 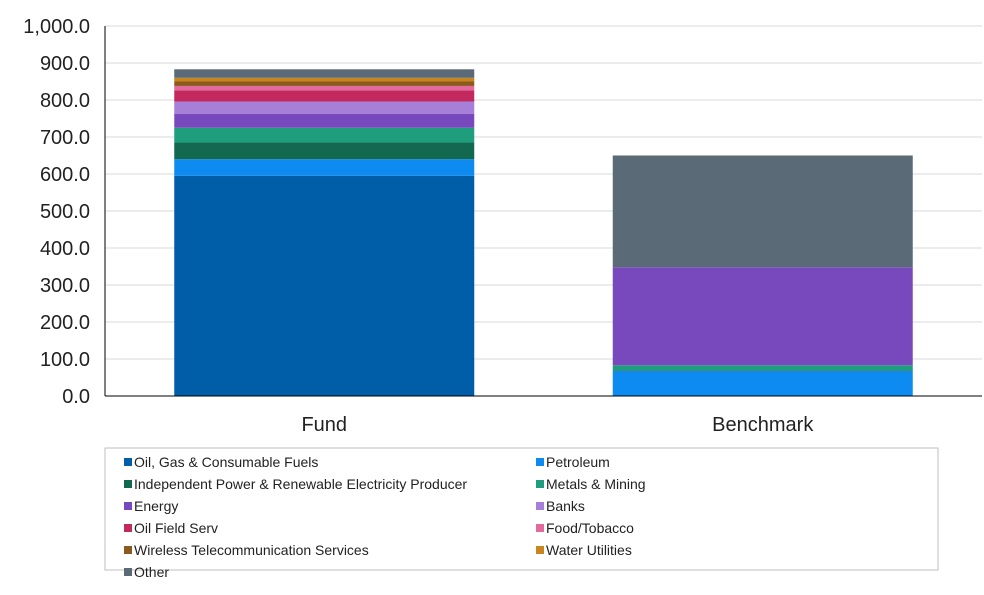 What do you see at coordinates (65, 286) in the screenshot?
I see `y-tick-label: 300.0` at bounding box center [65, 286].